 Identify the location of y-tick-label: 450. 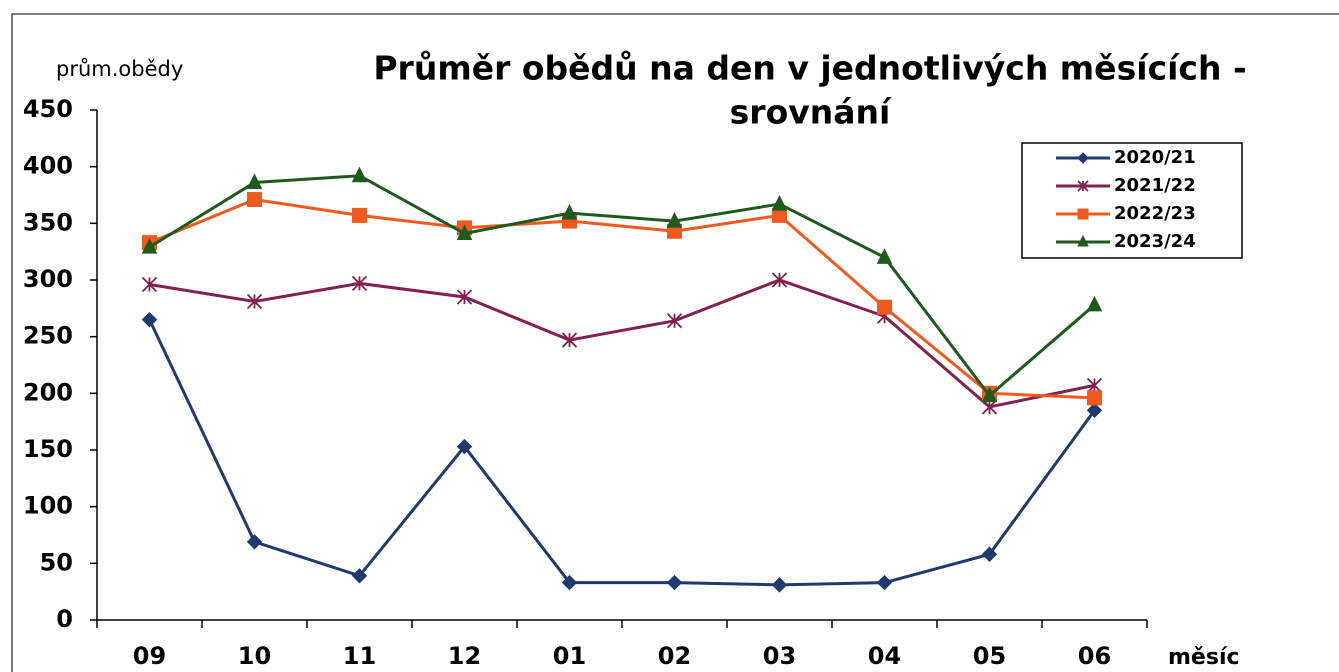
(48, 109).